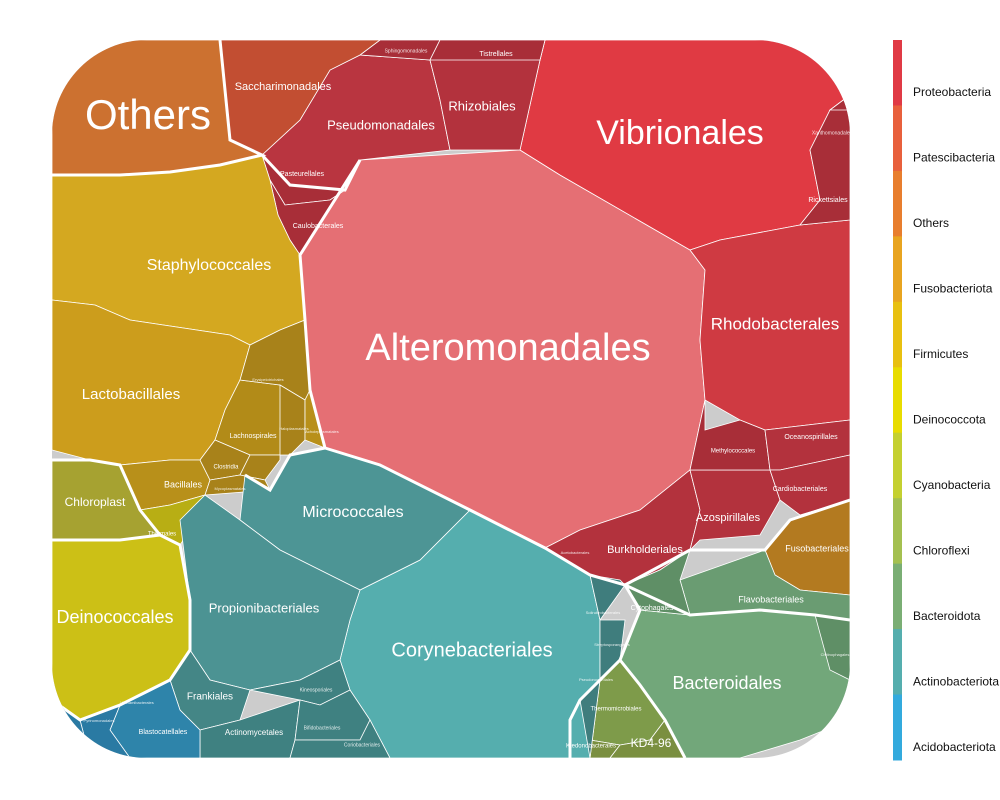  What do you see at coordinates (953, 289) in the screenshot?
I see `legend-label-fusobacteriota: Fusobacteriota` at bounding box center [953, 289].